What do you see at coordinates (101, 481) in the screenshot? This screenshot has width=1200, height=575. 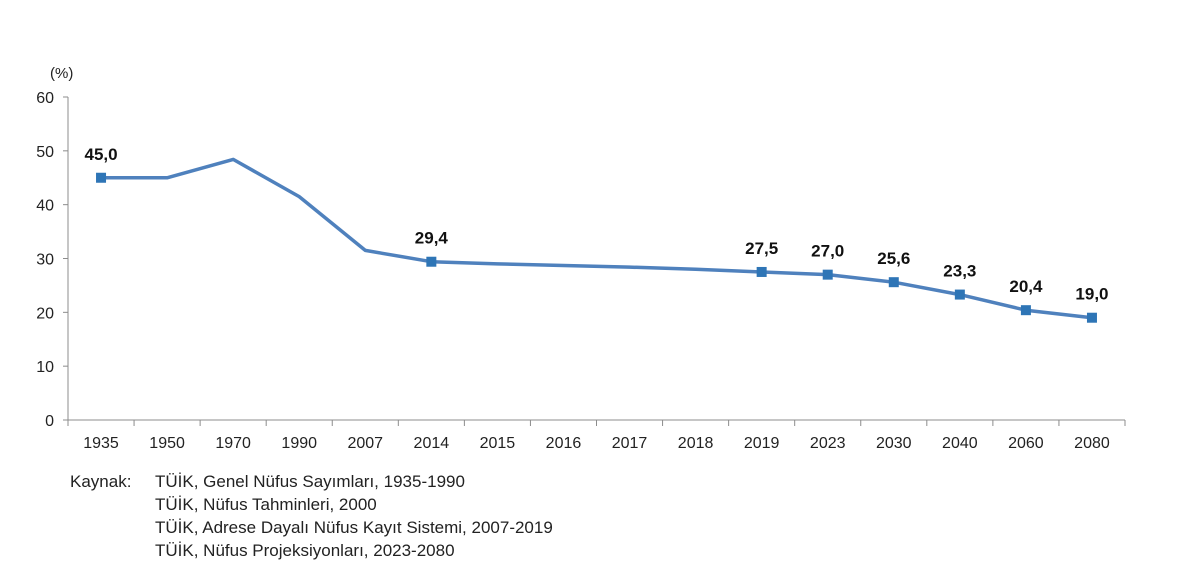 I see `source-prefix: Kaynak:` at bounding box center [101, 481].